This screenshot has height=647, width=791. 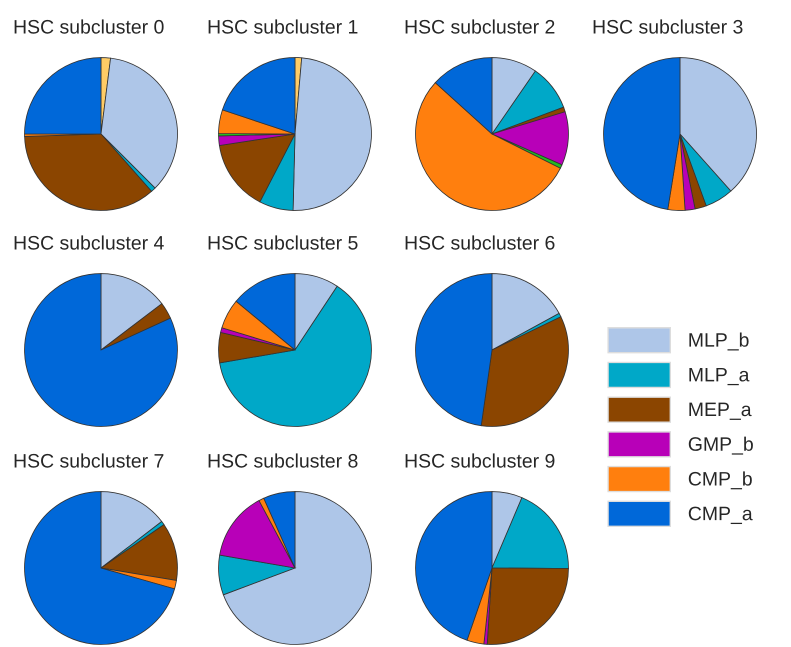 I want to click on pie-slice, so click(x=99, y=568).